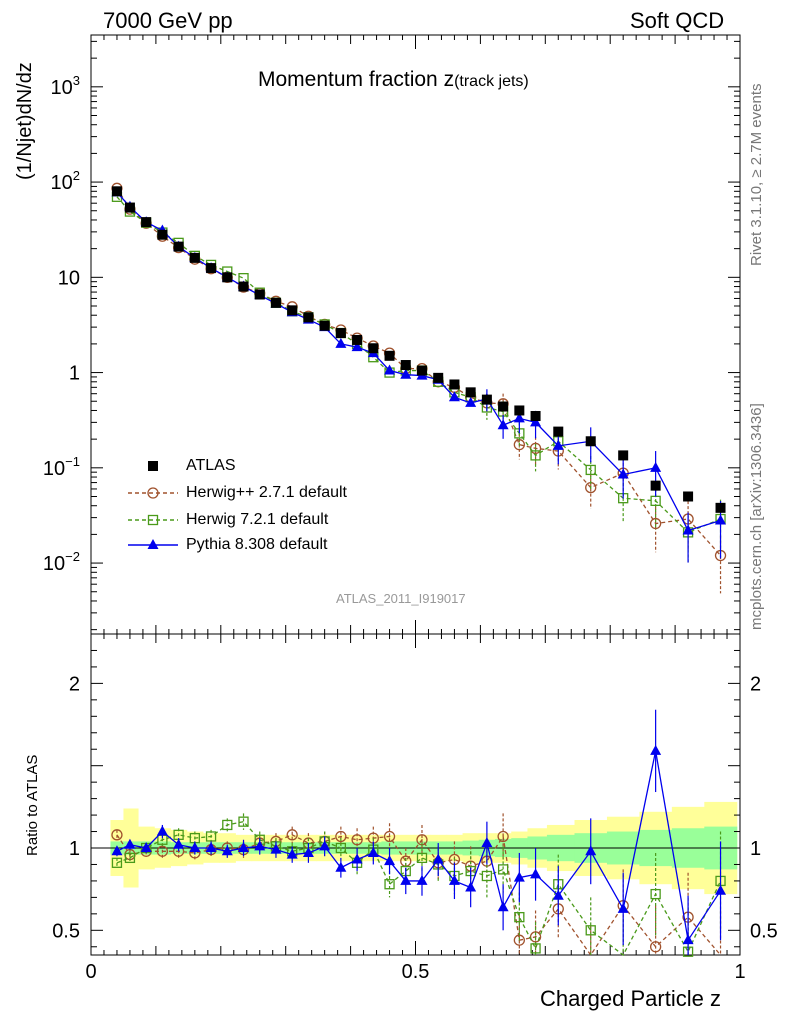 The image size is (786, 1024). What do you see at coordinates (211, 465) in the screenshot?
I see `legend-label-atlas: ATLAS` at bounding box center [211, 465].